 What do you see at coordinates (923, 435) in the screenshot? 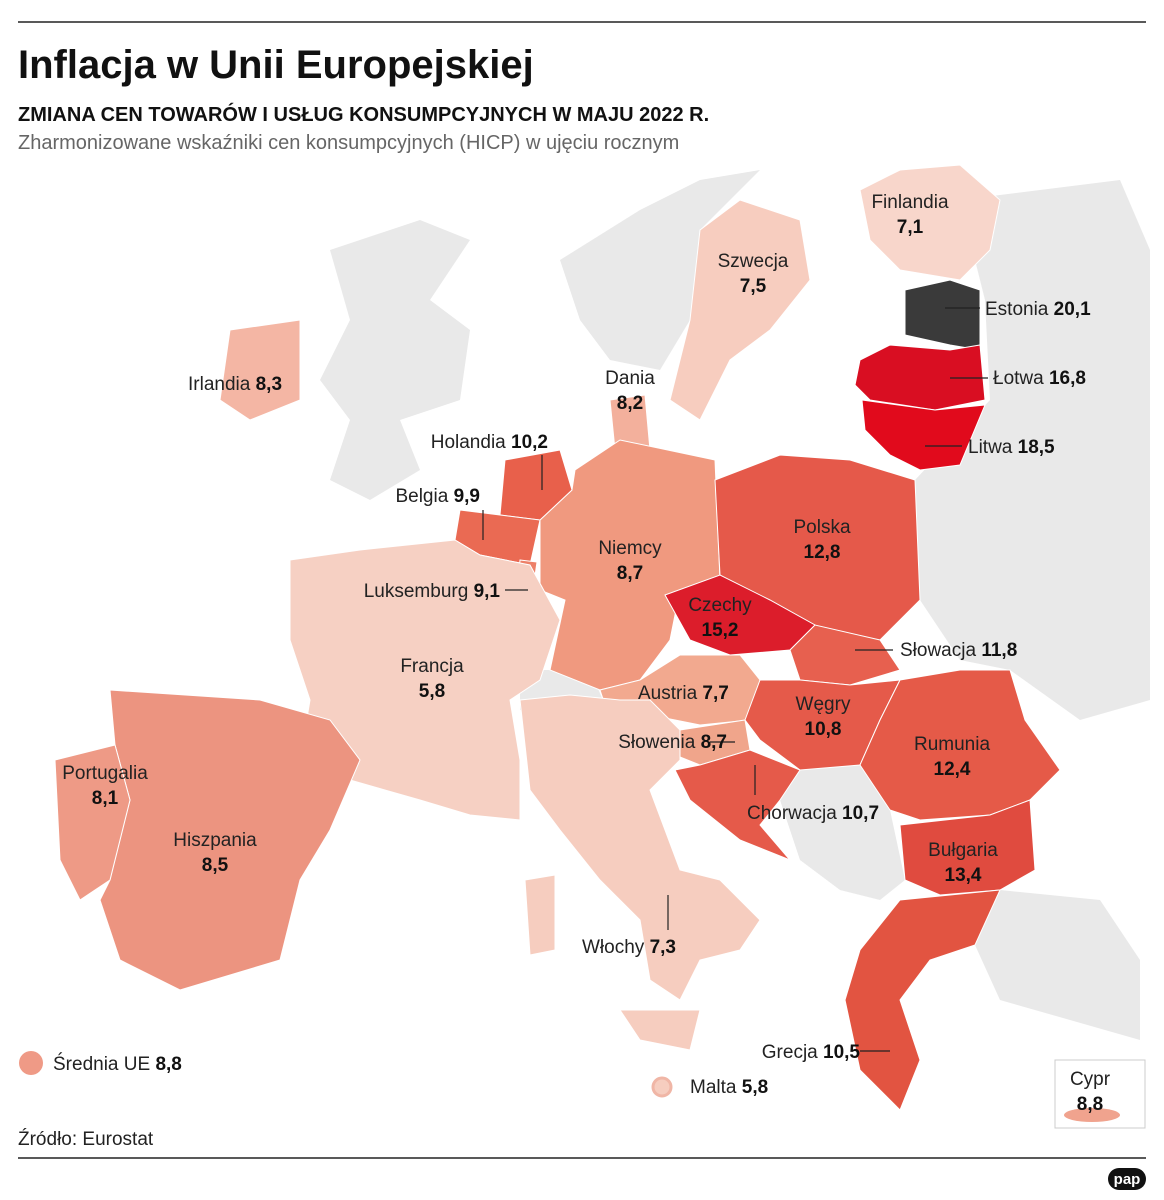
I see `lithuania` at bounding box center [923, 435].